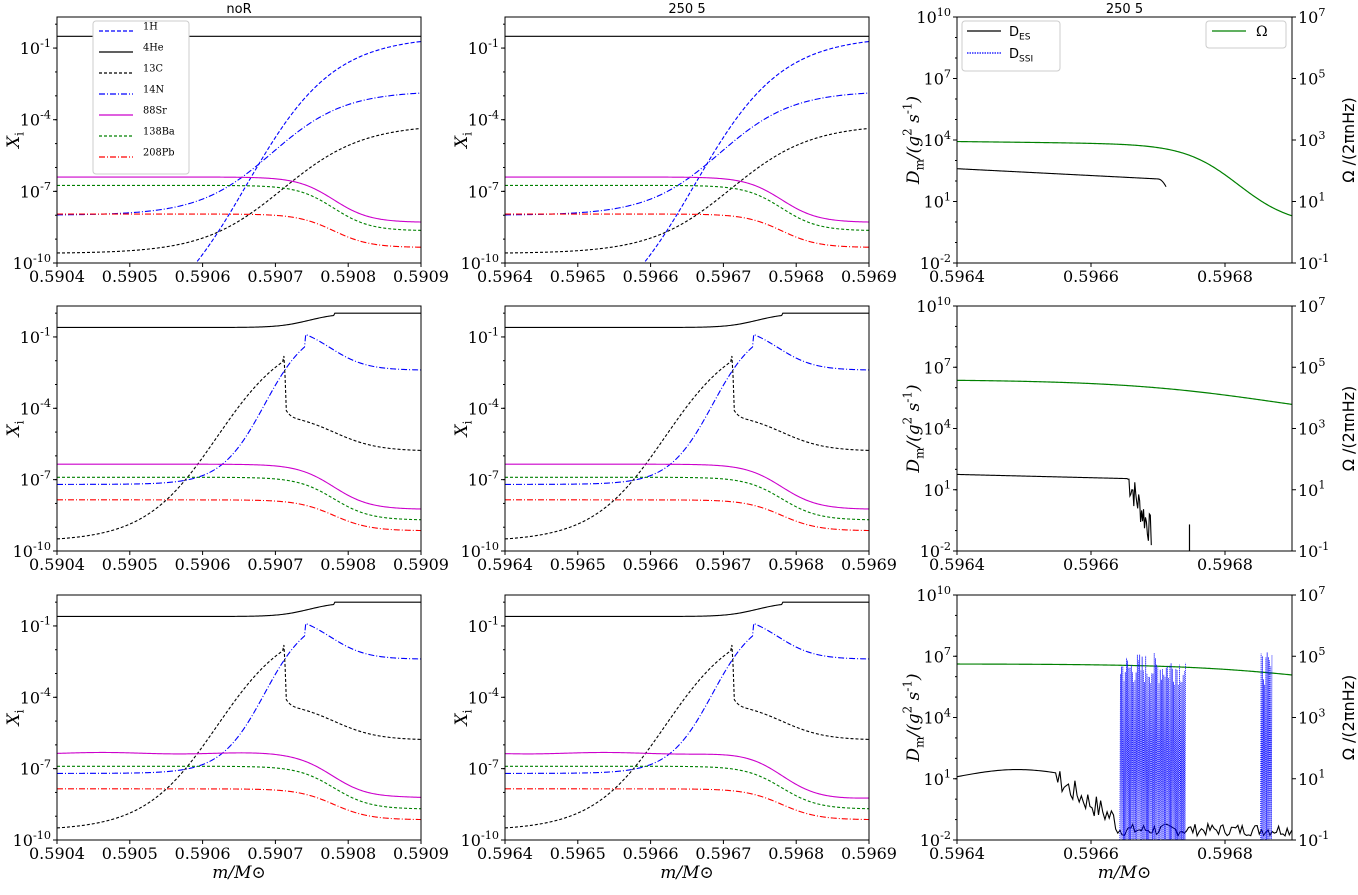 The height and width of the screenshot is (895, 1358). I want to click on panel-title: 250 5, so click(1124, 9).